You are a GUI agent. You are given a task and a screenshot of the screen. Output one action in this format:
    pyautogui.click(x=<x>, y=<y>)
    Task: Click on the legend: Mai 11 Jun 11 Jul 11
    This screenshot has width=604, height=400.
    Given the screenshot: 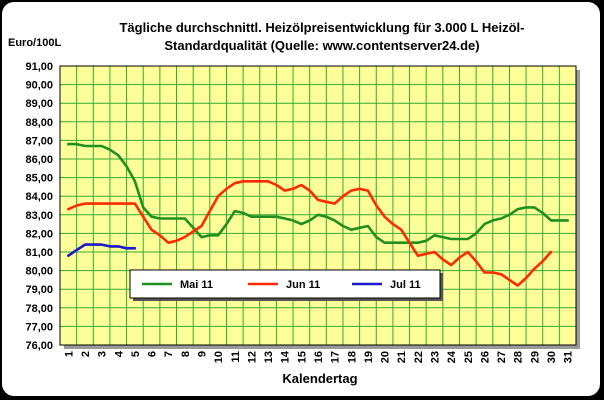 What is the action you would take?
    pyautogui.click(x=286, y=285)
    